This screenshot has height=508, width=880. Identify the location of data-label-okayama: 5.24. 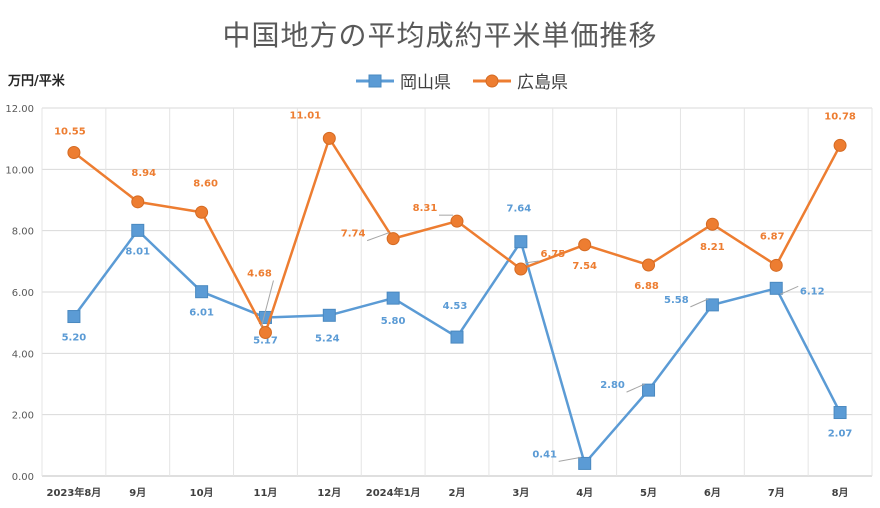
(327, 338).